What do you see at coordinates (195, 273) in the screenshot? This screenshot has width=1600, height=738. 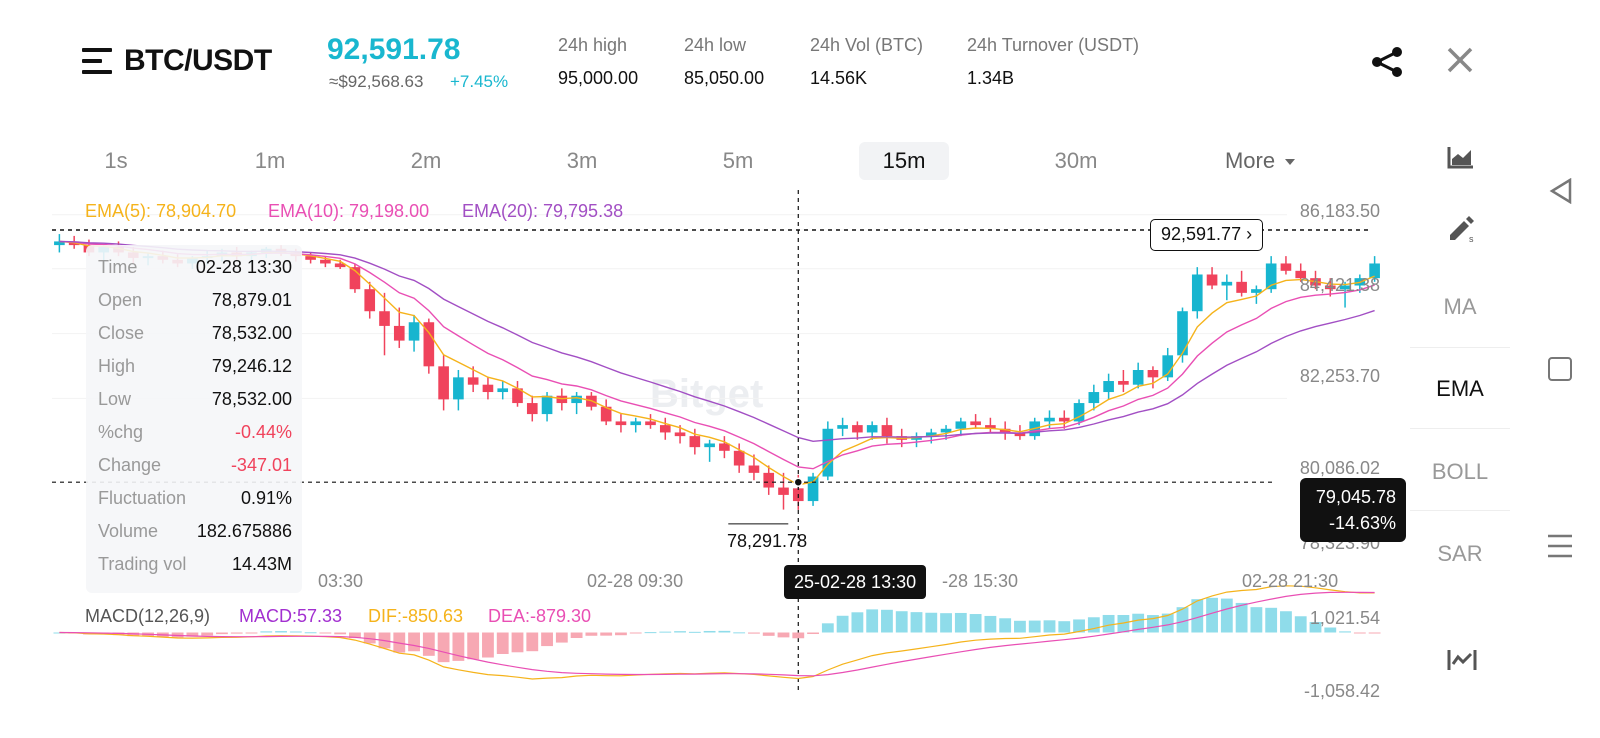 I see `info-row-time: Time 02-28 13:30` at bounding box center [195, 273].